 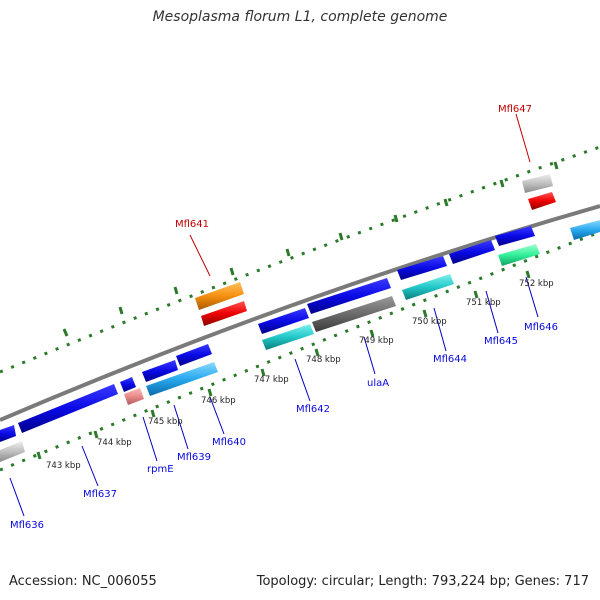 I want to click on ruler-label: 745 kbp, so click(x=165, y=422).